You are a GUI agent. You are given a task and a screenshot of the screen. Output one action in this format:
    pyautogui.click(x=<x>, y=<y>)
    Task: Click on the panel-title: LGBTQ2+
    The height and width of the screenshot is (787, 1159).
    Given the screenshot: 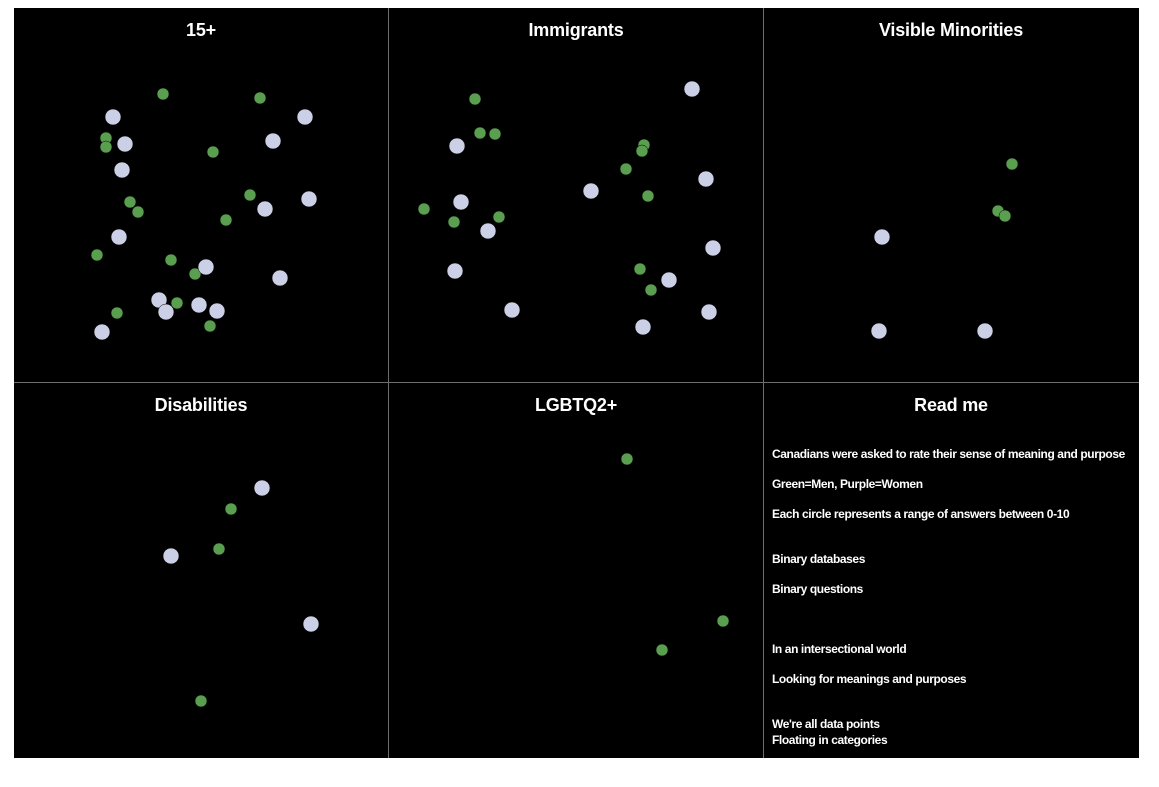 What is the action you would take?
    pyautogui.click(x=576, y=405)
    